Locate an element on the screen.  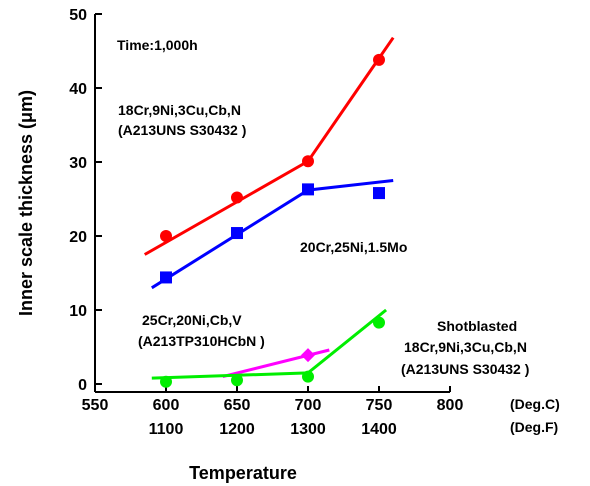
x-unit-celsius: (Deg.C) is located at coordinates (535, 404).